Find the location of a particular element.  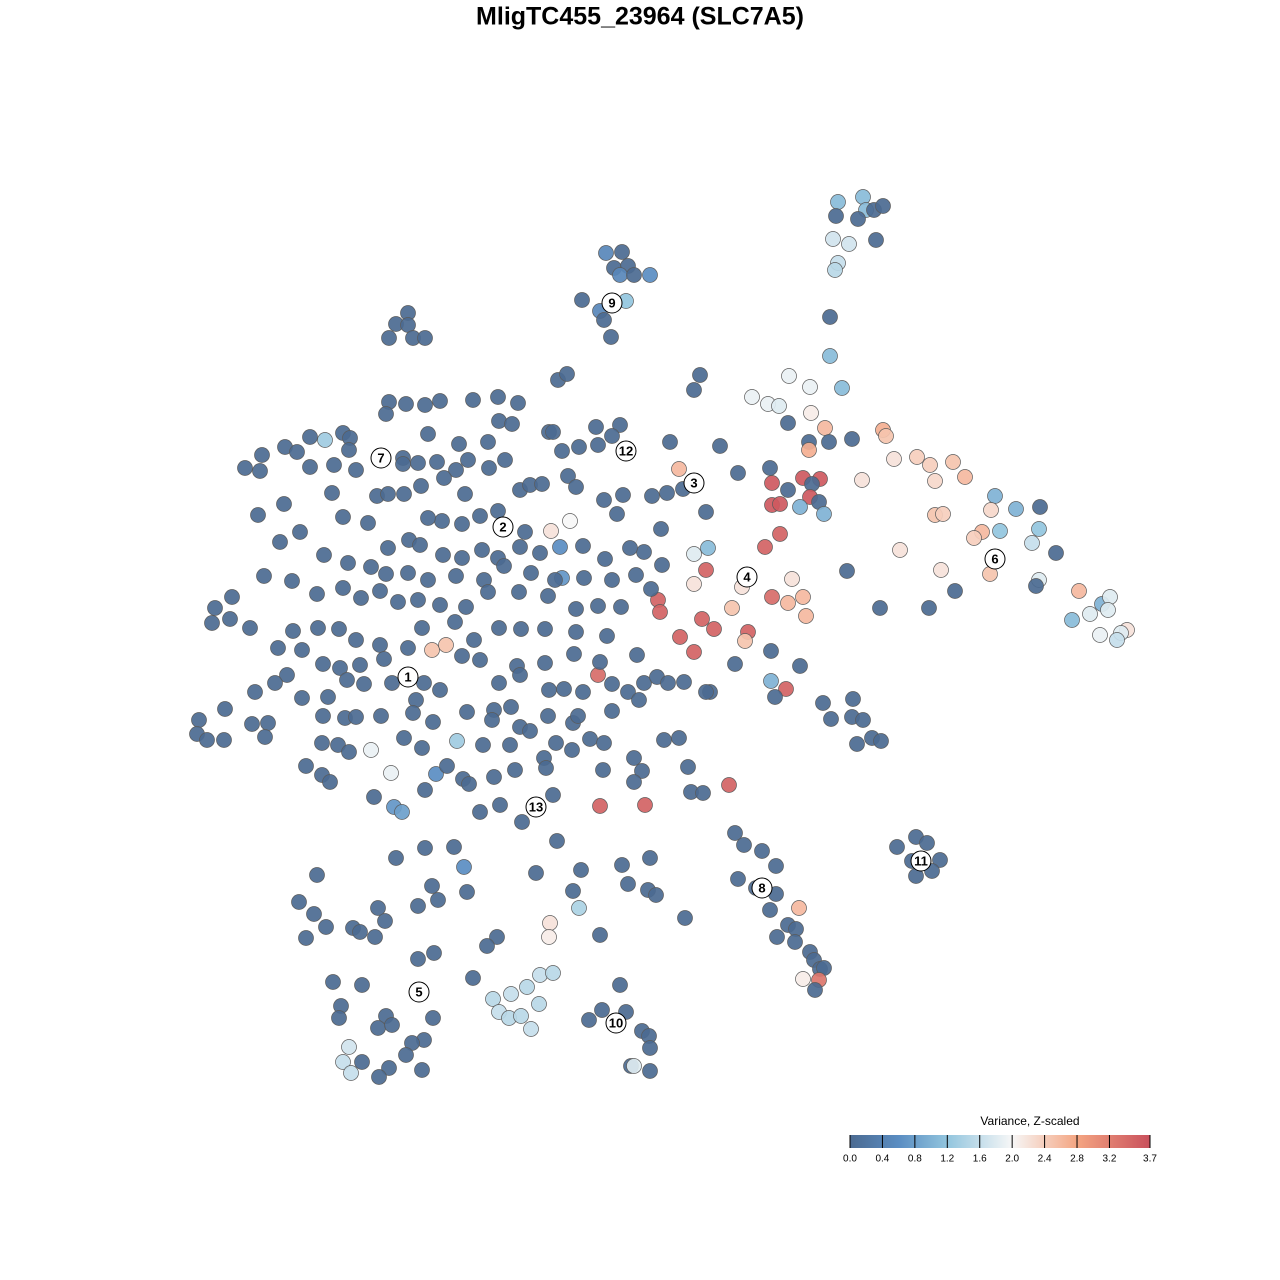

cluster-label-bg is located at coordinates (995, 559).